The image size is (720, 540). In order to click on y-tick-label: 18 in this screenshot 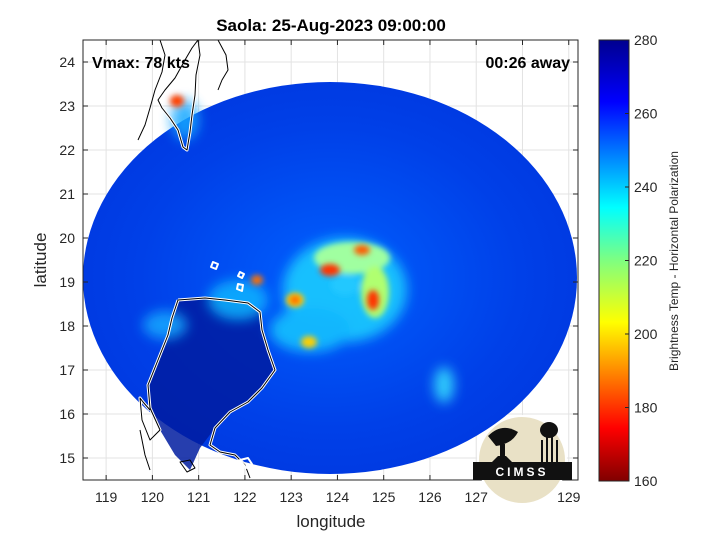, I will do `click(67, 326)`.